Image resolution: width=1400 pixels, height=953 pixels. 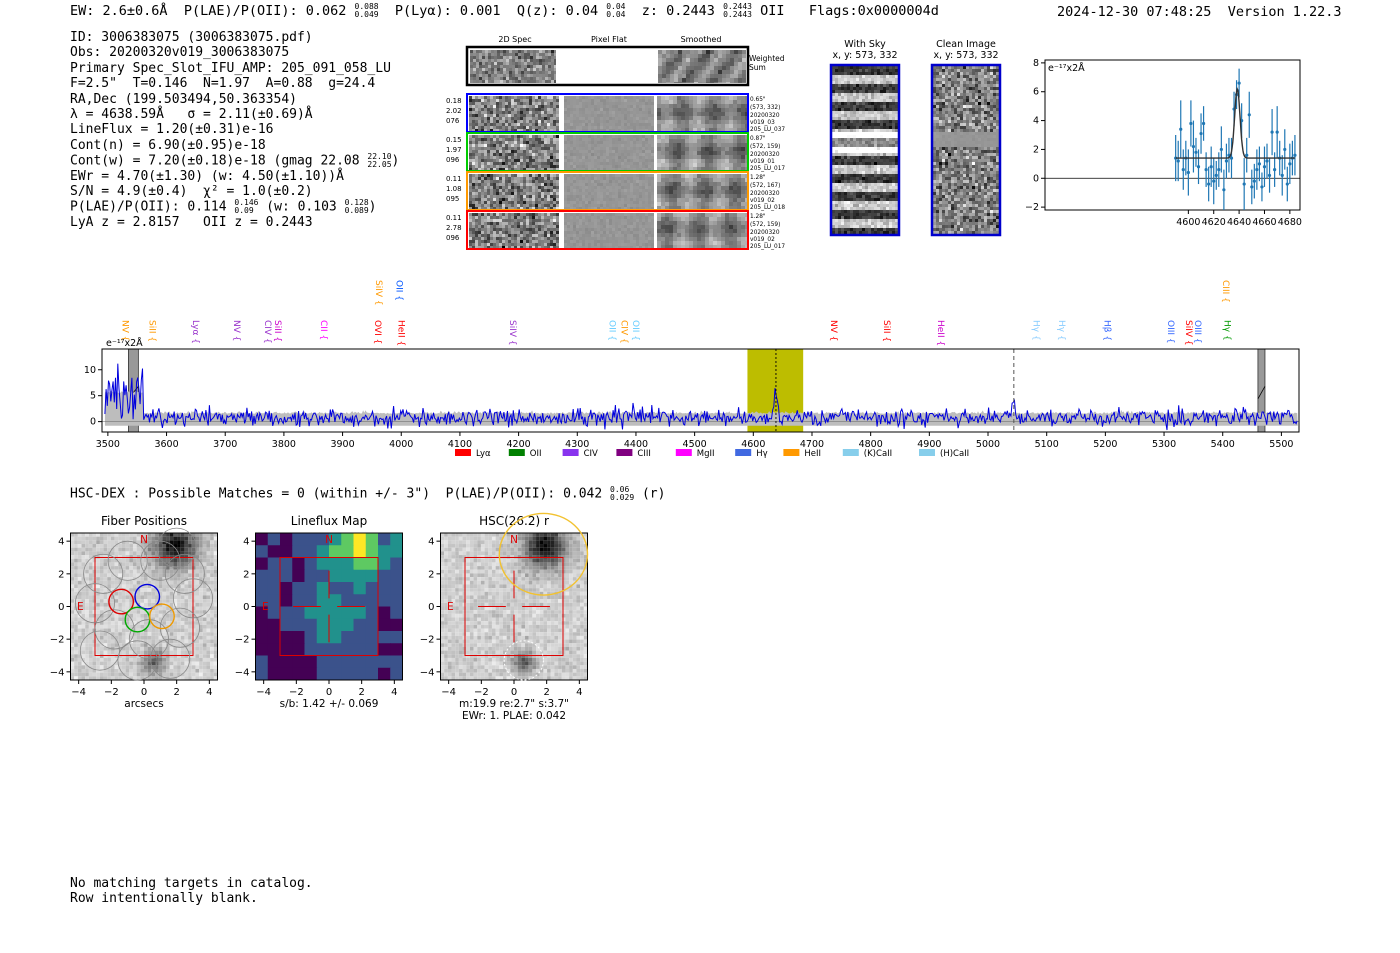 I want to click on cutout-2d-image, so click(x=514, y=113).